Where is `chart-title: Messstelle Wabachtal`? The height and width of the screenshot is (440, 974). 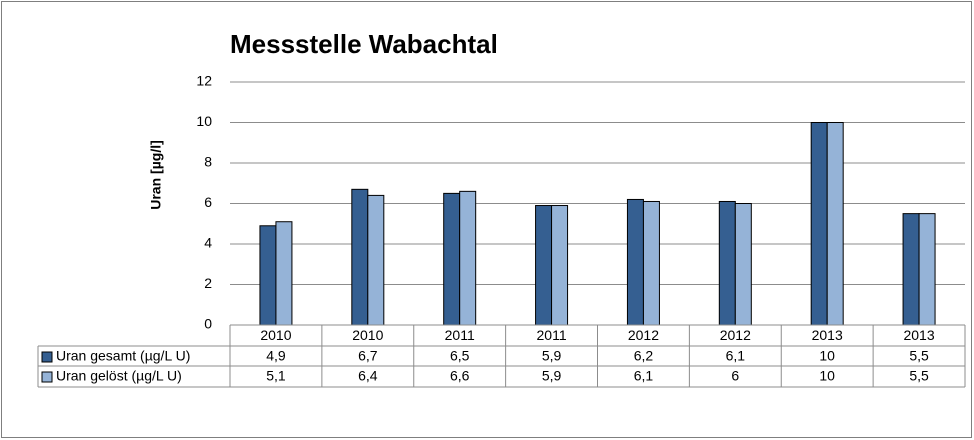
chart-title: Messstelle Wabachtal is located at coordinates (364, 44).